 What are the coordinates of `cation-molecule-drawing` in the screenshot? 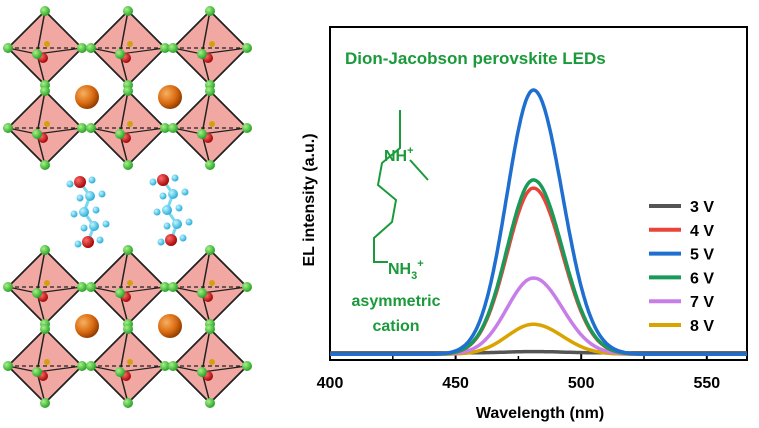 It's located at (401, 186).